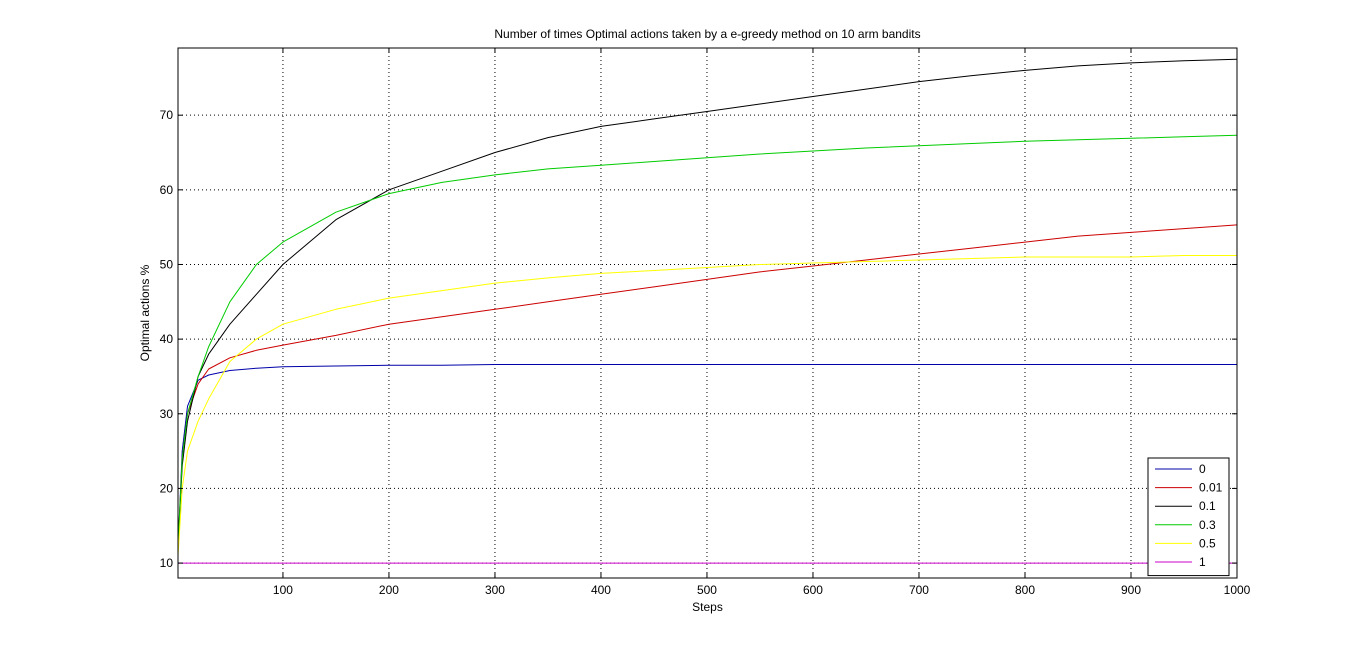 Image resolution: width=1366 pixels, height=651 pixels. I want to click on legend-label: 0, so click(1202, 469).